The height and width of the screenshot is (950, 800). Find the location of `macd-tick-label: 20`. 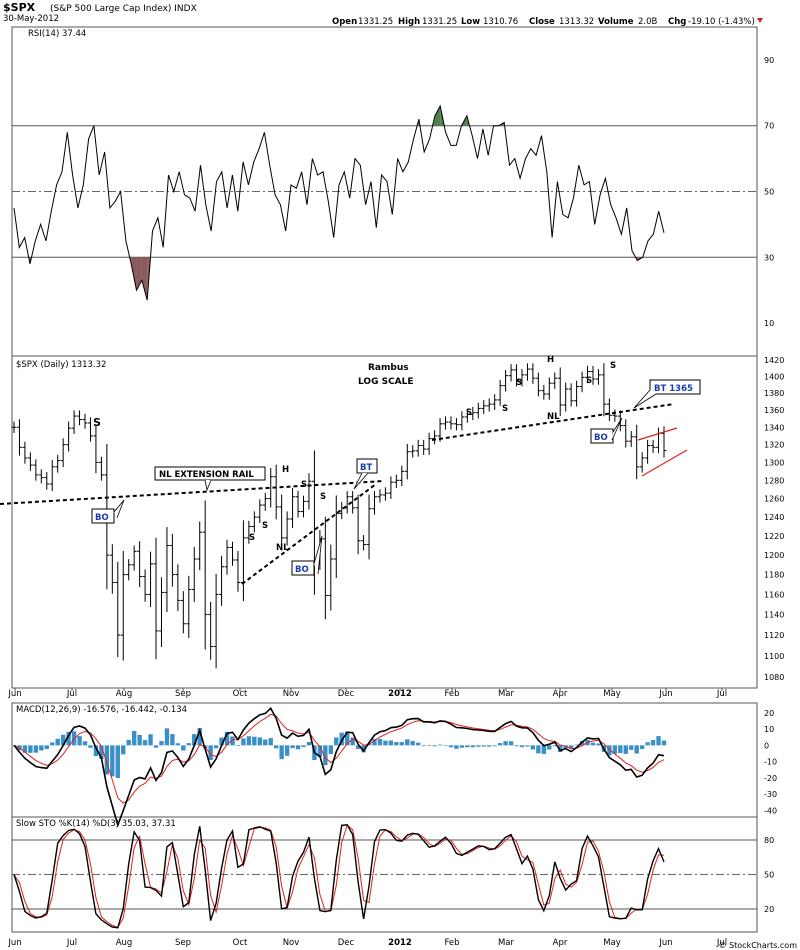

macd-tick-label: 20 is located at coordinates (769, 713).